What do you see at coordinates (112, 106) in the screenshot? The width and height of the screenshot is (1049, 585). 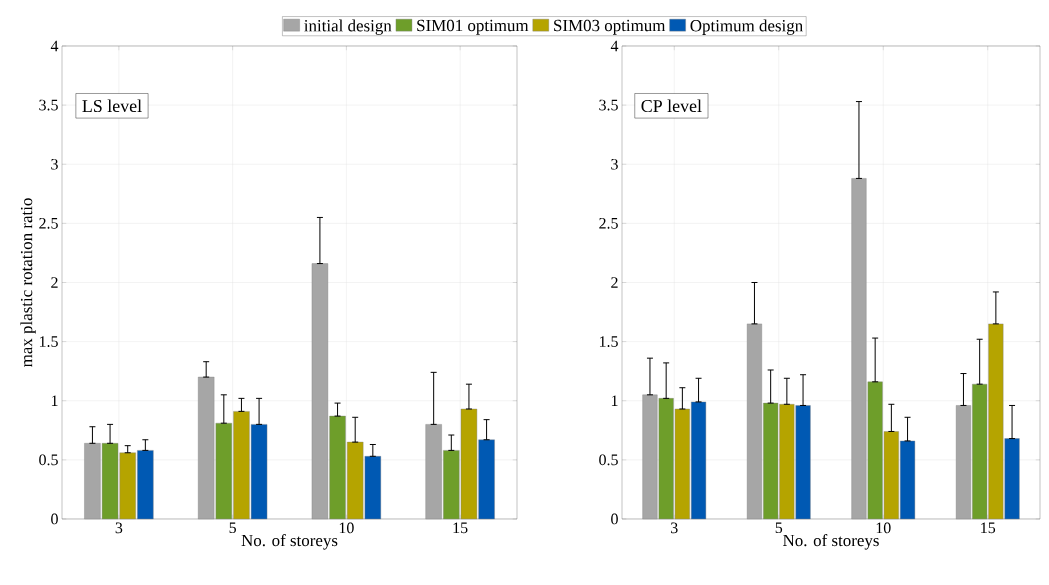 I see `annotation: LS level` at bounding box center [112, 106].